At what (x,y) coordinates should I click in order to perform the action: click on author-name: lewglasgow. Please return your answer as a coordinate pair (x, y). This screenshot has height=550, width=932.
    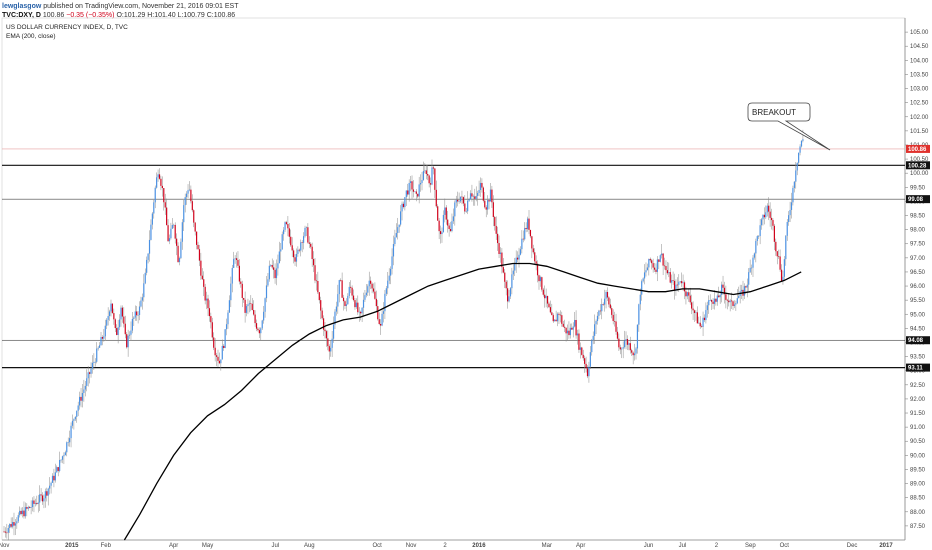
    Looking at the image, I should click on (22, 6).